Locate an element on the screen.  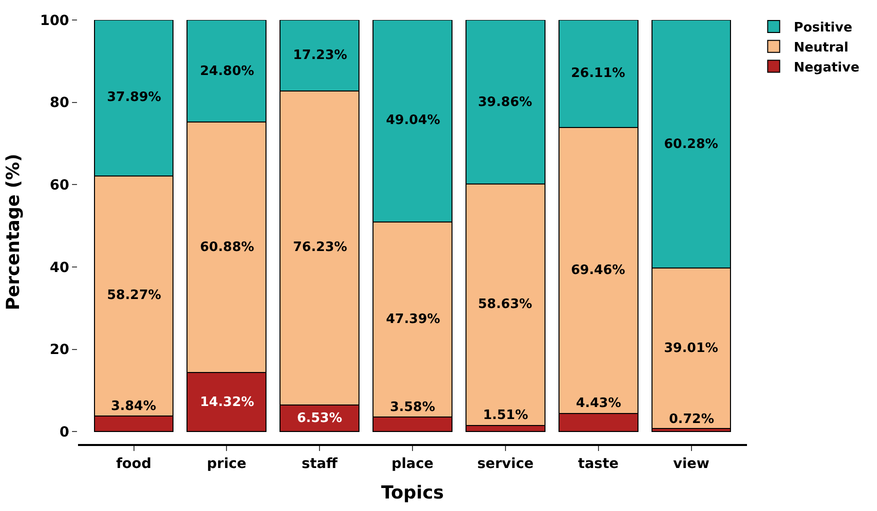
data-label: 39.86% is located at coordinates (505, 102).